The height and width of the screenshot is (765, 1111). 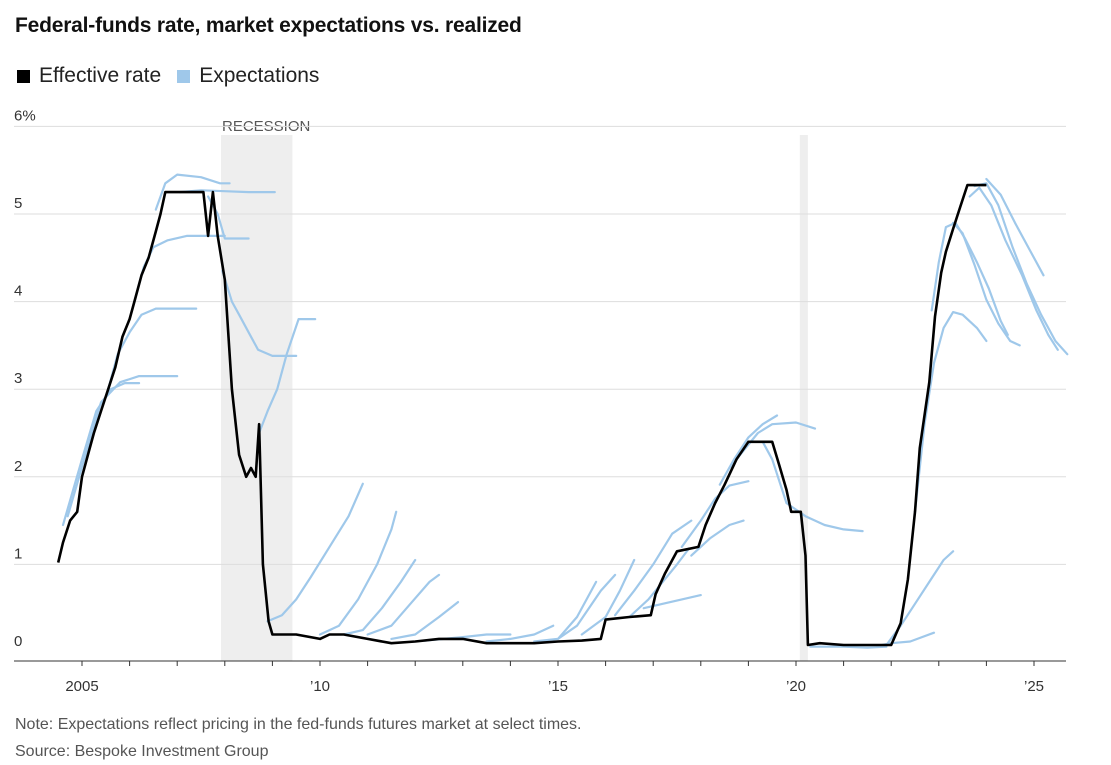 I want to click on legend-item-expectations: Expectations, so click(x=248, y=76).